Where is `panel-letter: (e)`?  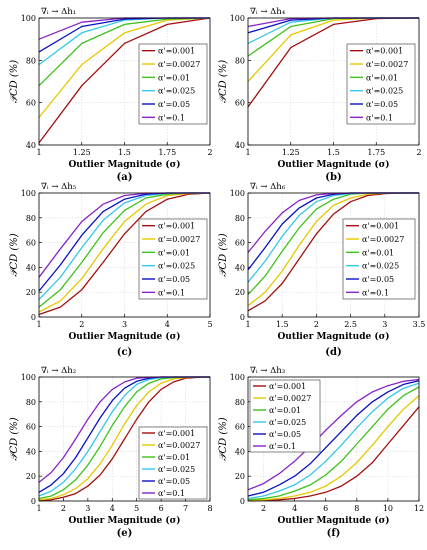
panel-letter: (e) is located at coordinates (125, 533).